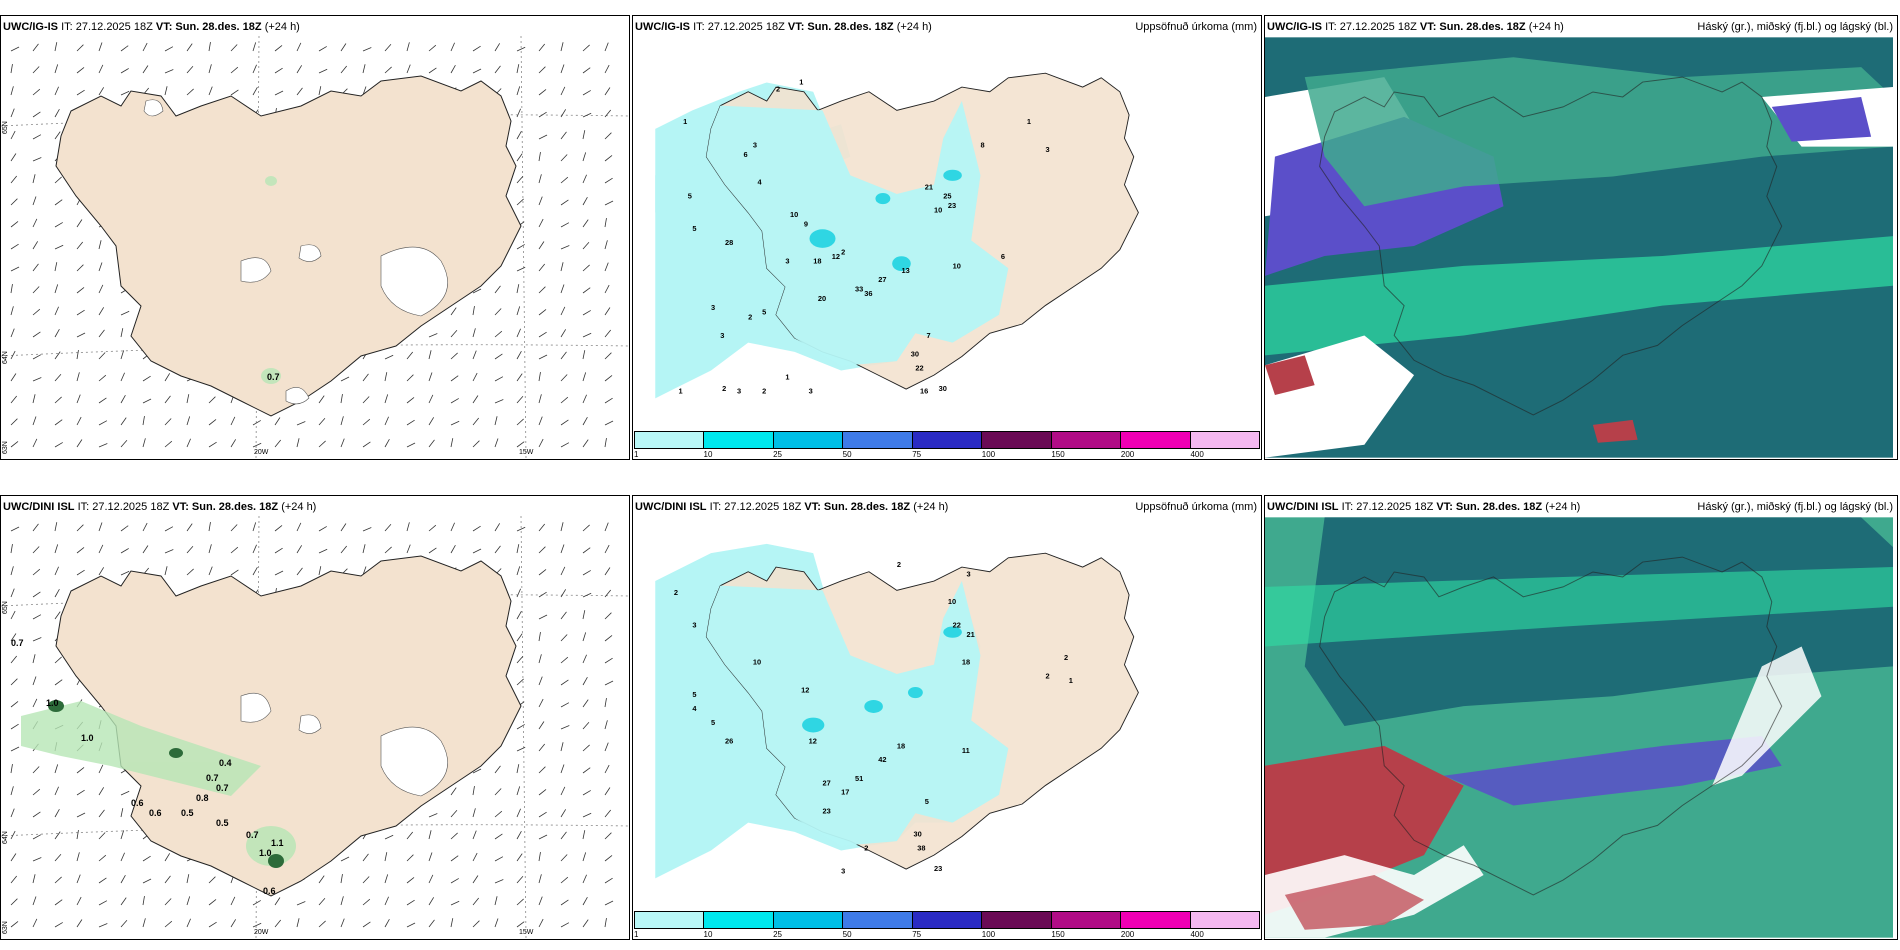  What do you see at coordinates (526, 452) in the screenshot?
I see `lon-label-15w: 15W` at bounding box center [526, 452].